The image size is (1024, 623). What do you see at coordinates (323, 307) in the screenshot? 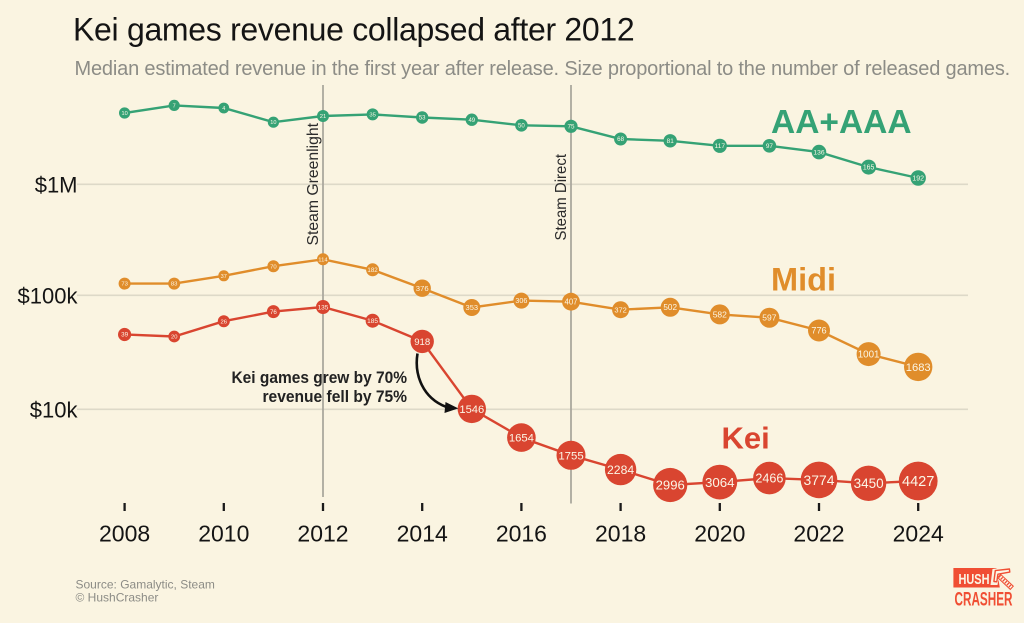
I see `svg-text: 135` at bounding box center [323, 307].